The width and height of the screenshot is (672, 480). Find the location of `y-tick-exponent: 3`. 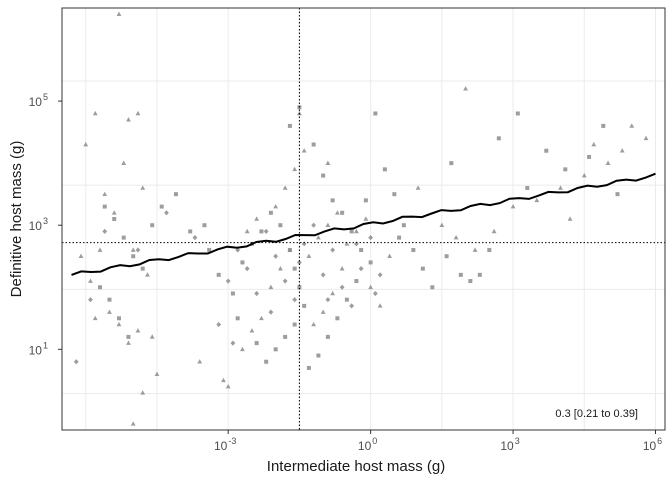

y-tick-exponent: 3 is located at coordinates (45, 221).